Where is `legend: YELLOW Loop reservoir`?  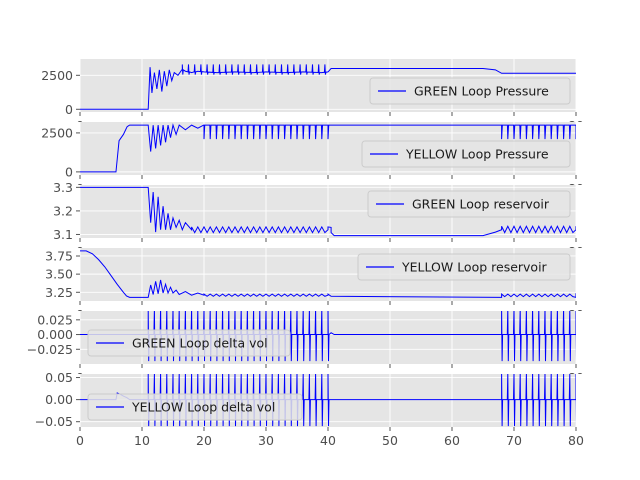
legend: YELLOW Loop reservoir is located at coordinates (464, 267).